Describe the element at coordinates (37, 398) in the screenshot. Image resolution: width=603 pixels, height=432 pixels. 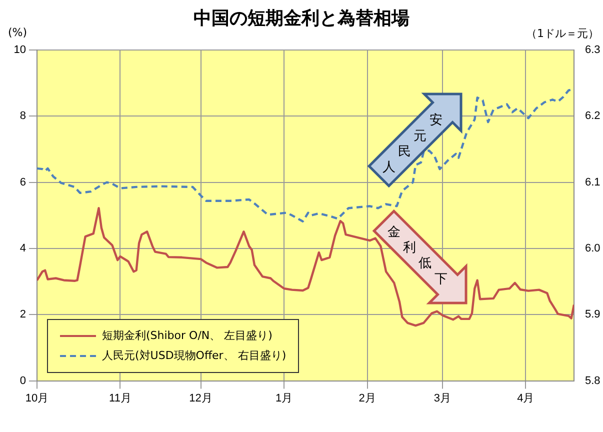
I see `x-tick-label: 10月` at that location.